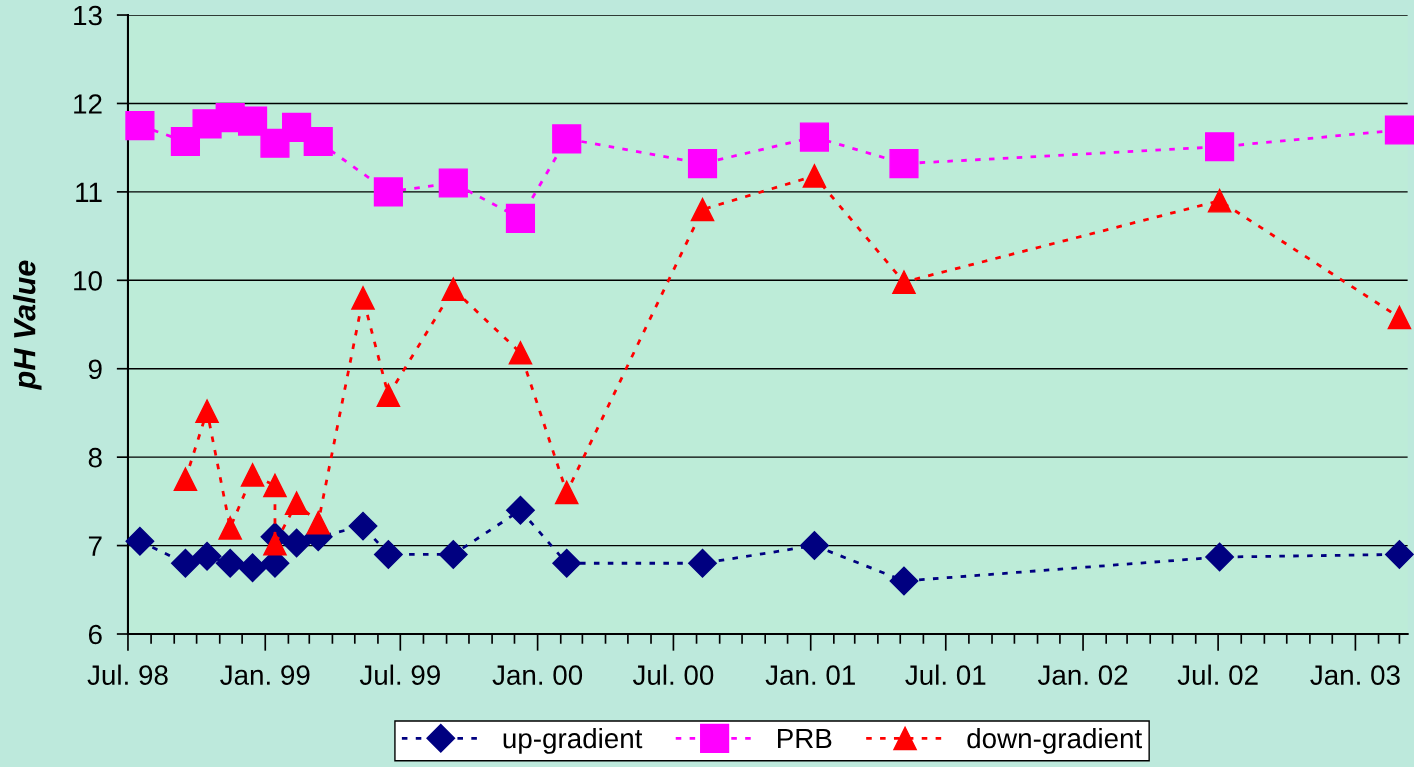 The image size is (1414, 767). Describe the element at coordinates (537, 675) in the screenshot. I see `x-tick-label: Jan. 00` at that location.